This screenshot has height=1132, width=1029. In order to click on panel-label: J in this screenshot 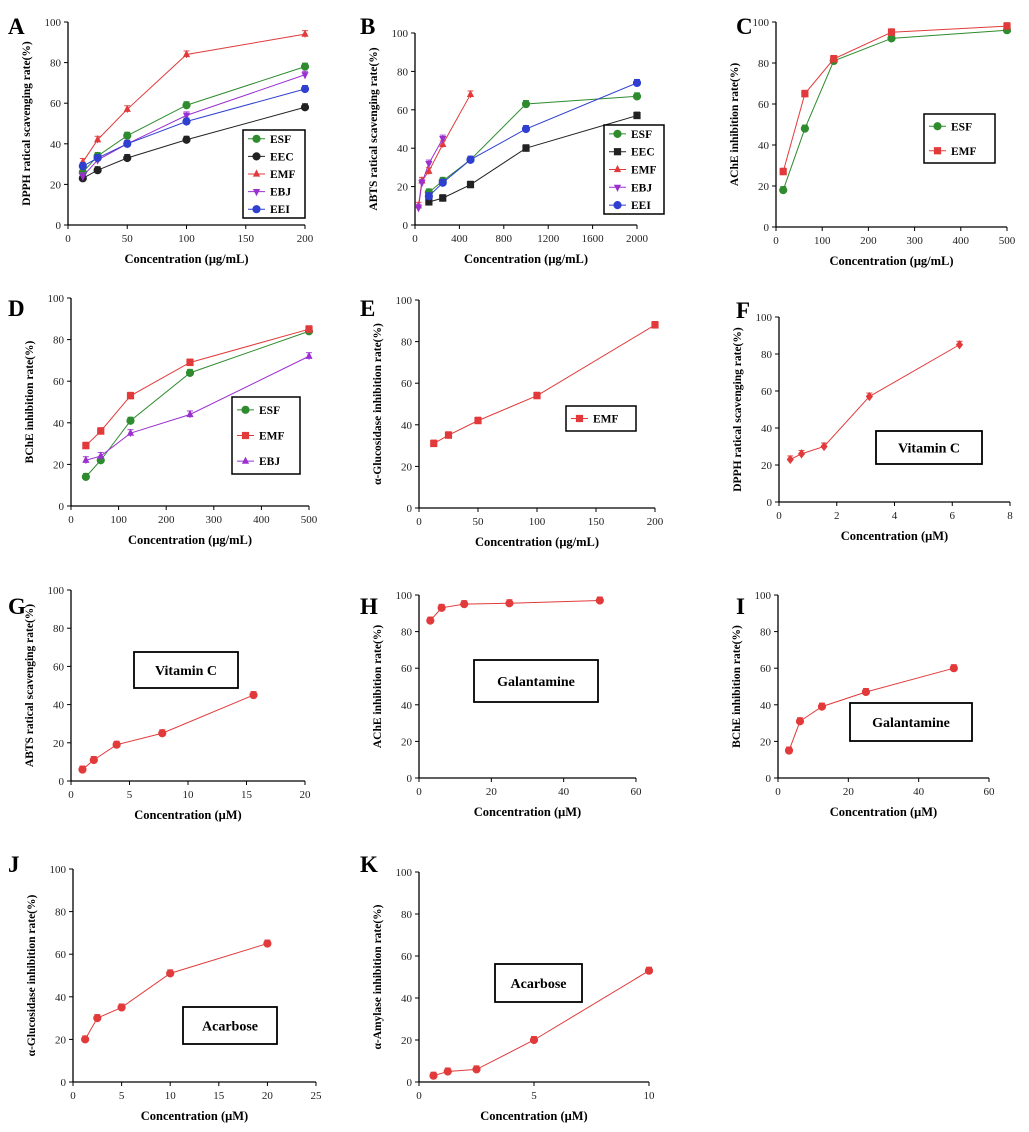, I will do `click(14, 864)`.